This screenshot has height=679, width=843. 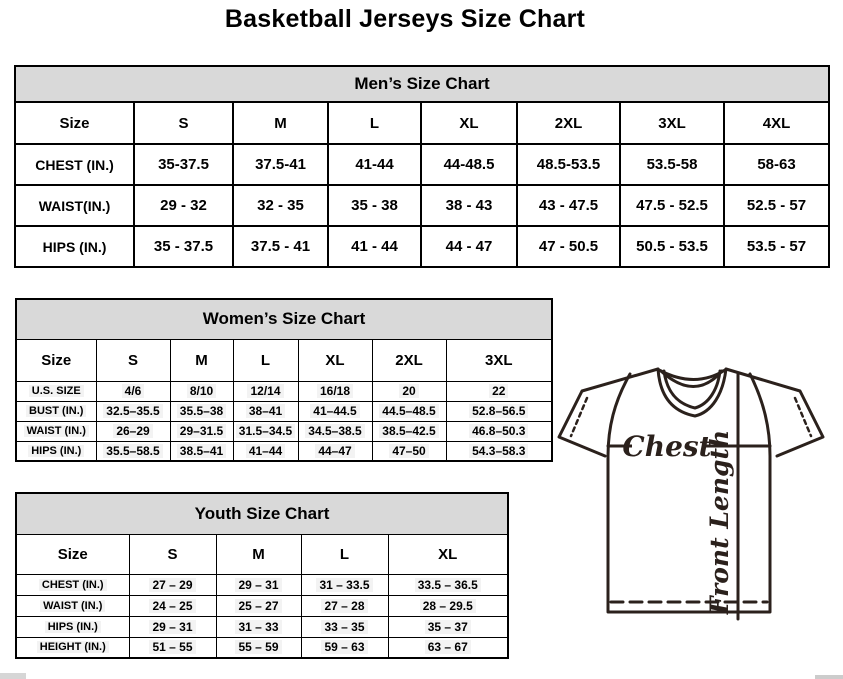 I want to click on table-title-row: Women’s Size Chart, so click(x=284, y=319).